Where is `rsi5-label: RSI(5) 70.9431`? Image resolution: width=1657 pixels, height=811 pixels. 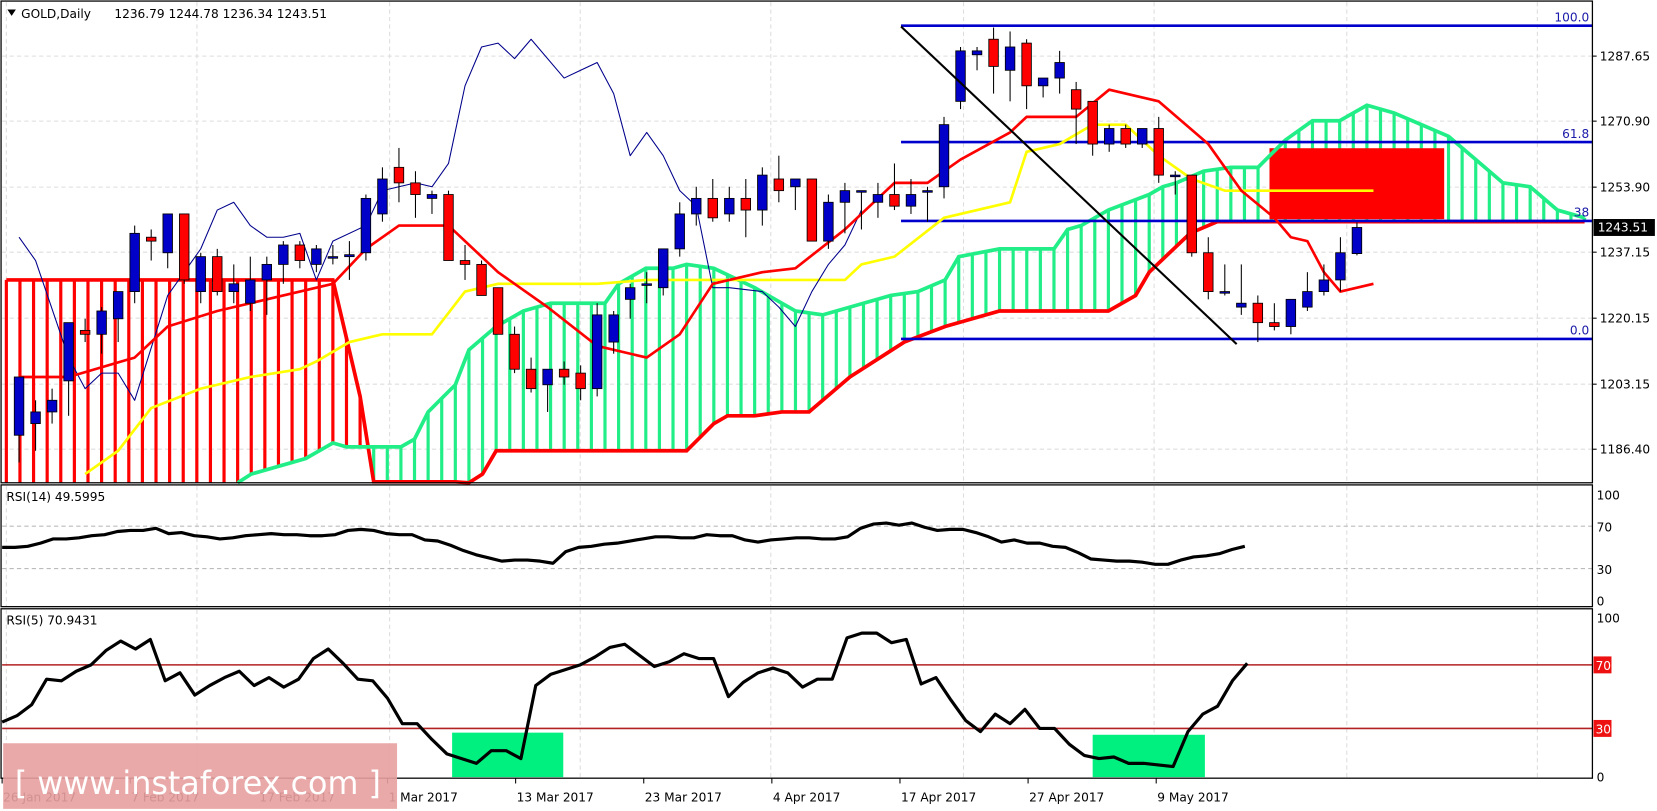
rsi5-label: RSI(5) 70.9431 is located at coordinates (51, 621).